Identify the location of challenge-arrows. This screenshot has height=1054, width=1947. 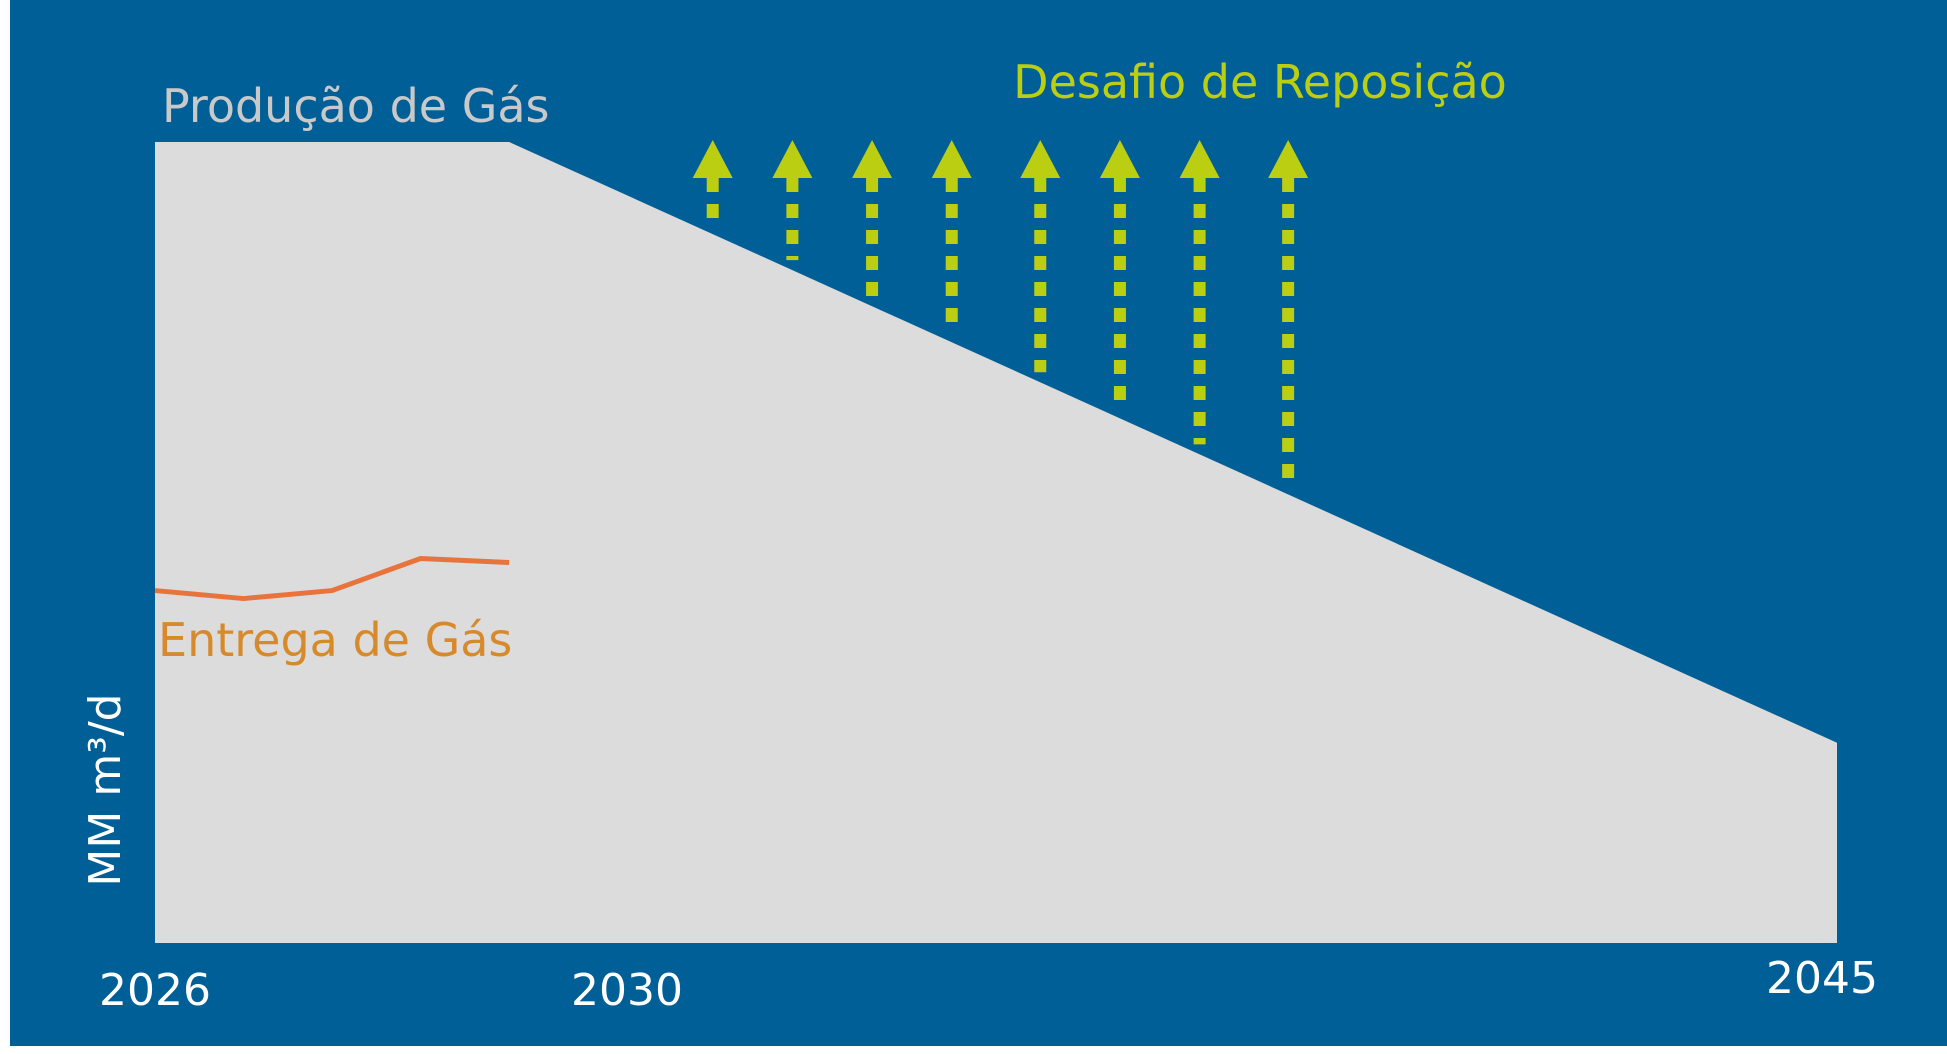
(1000, 312).